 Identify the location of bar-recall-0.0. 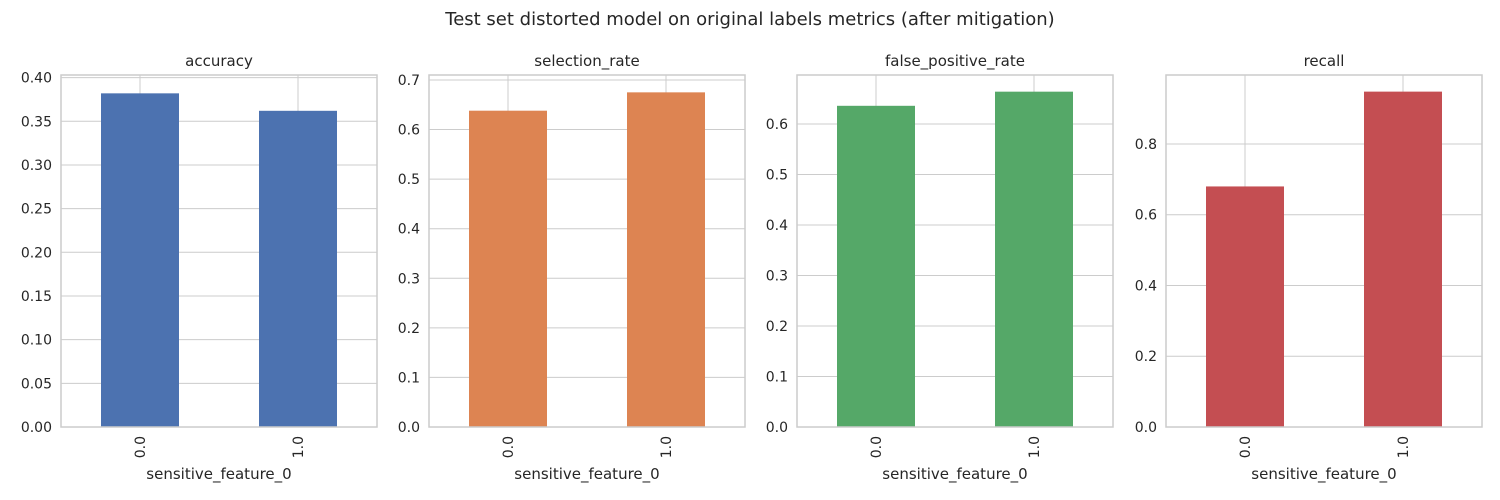
(1245, 306).